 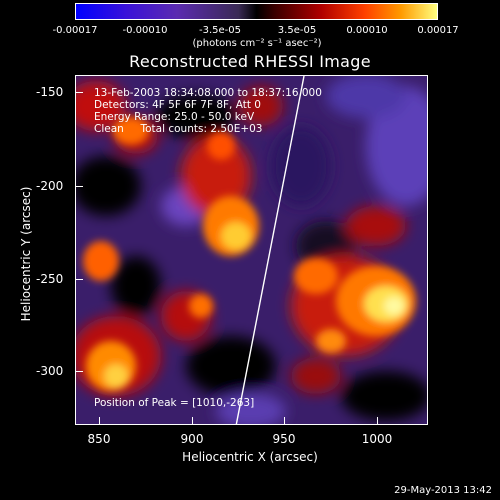 What do you see at coordinates (208, 93) in the screenshot?
I see `time-range-annotation: 13-Feb-2003 18:34:08.000 to 18:37:16.000` at bounding box center [208, 93].